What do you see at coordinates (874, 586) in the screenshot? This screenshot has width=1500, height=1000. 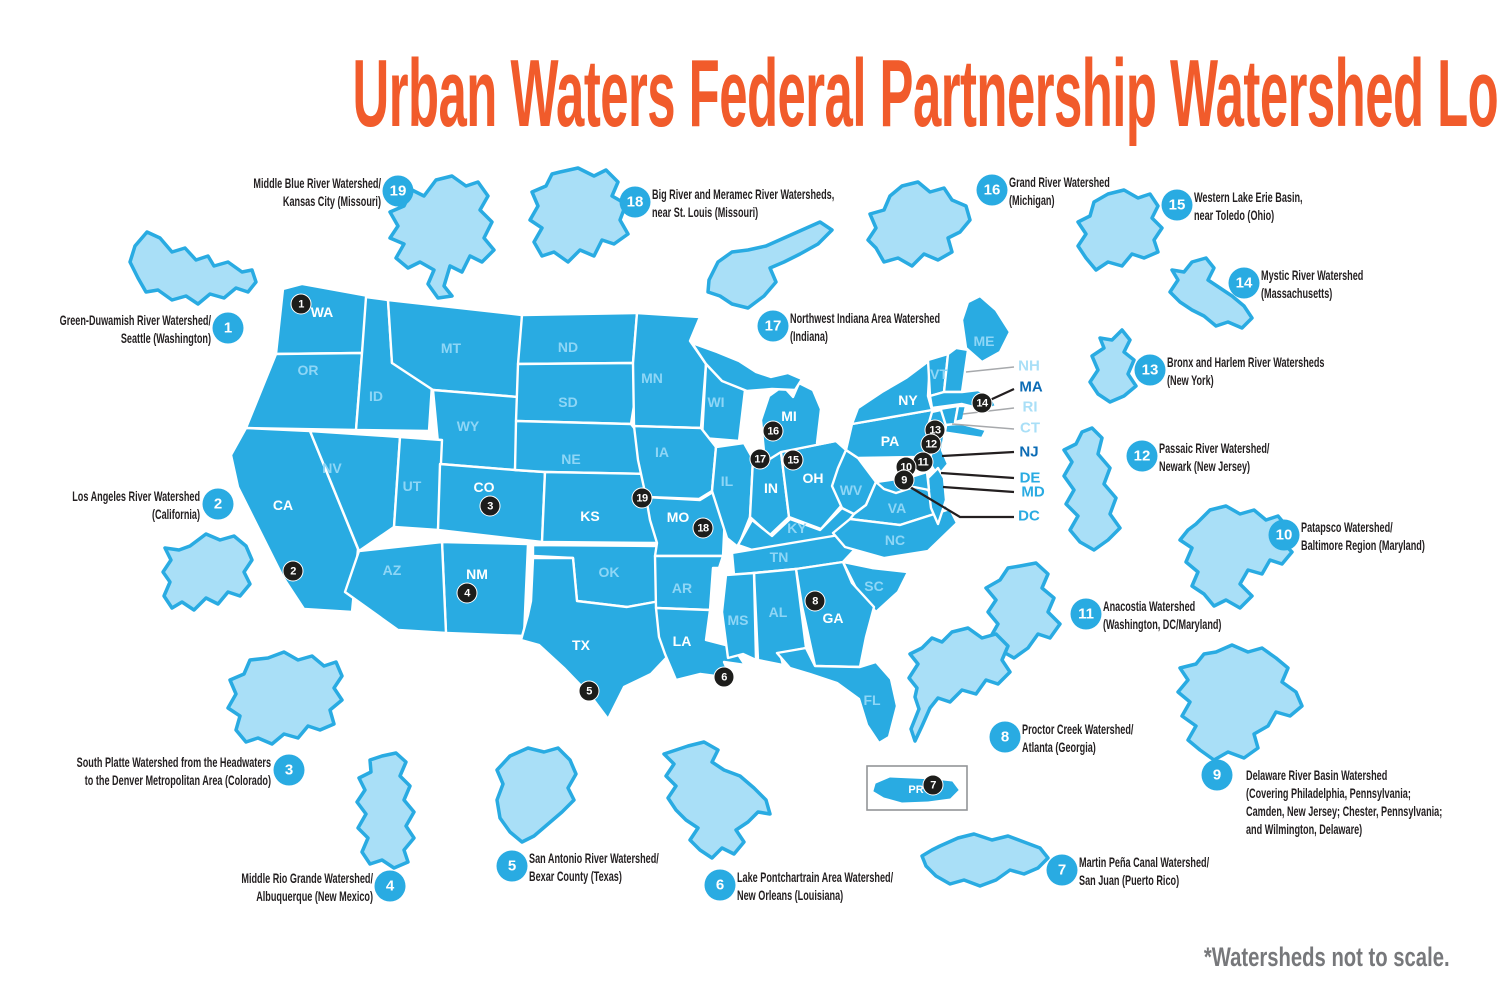 I see `state-label-sc: SC` at bounding box center [874, 586].